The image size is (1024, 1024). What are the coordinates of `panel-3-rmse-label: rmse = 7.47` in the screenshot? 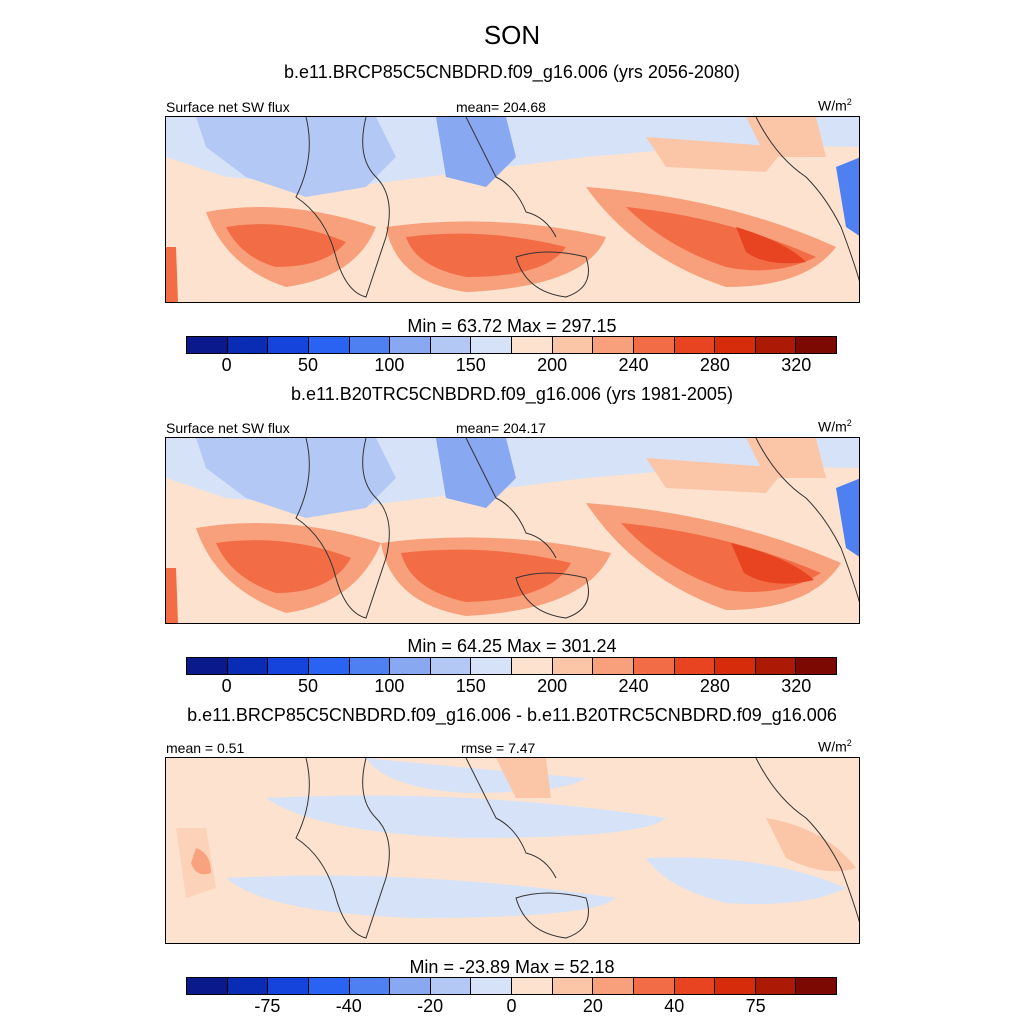 It's located at (498, 748).